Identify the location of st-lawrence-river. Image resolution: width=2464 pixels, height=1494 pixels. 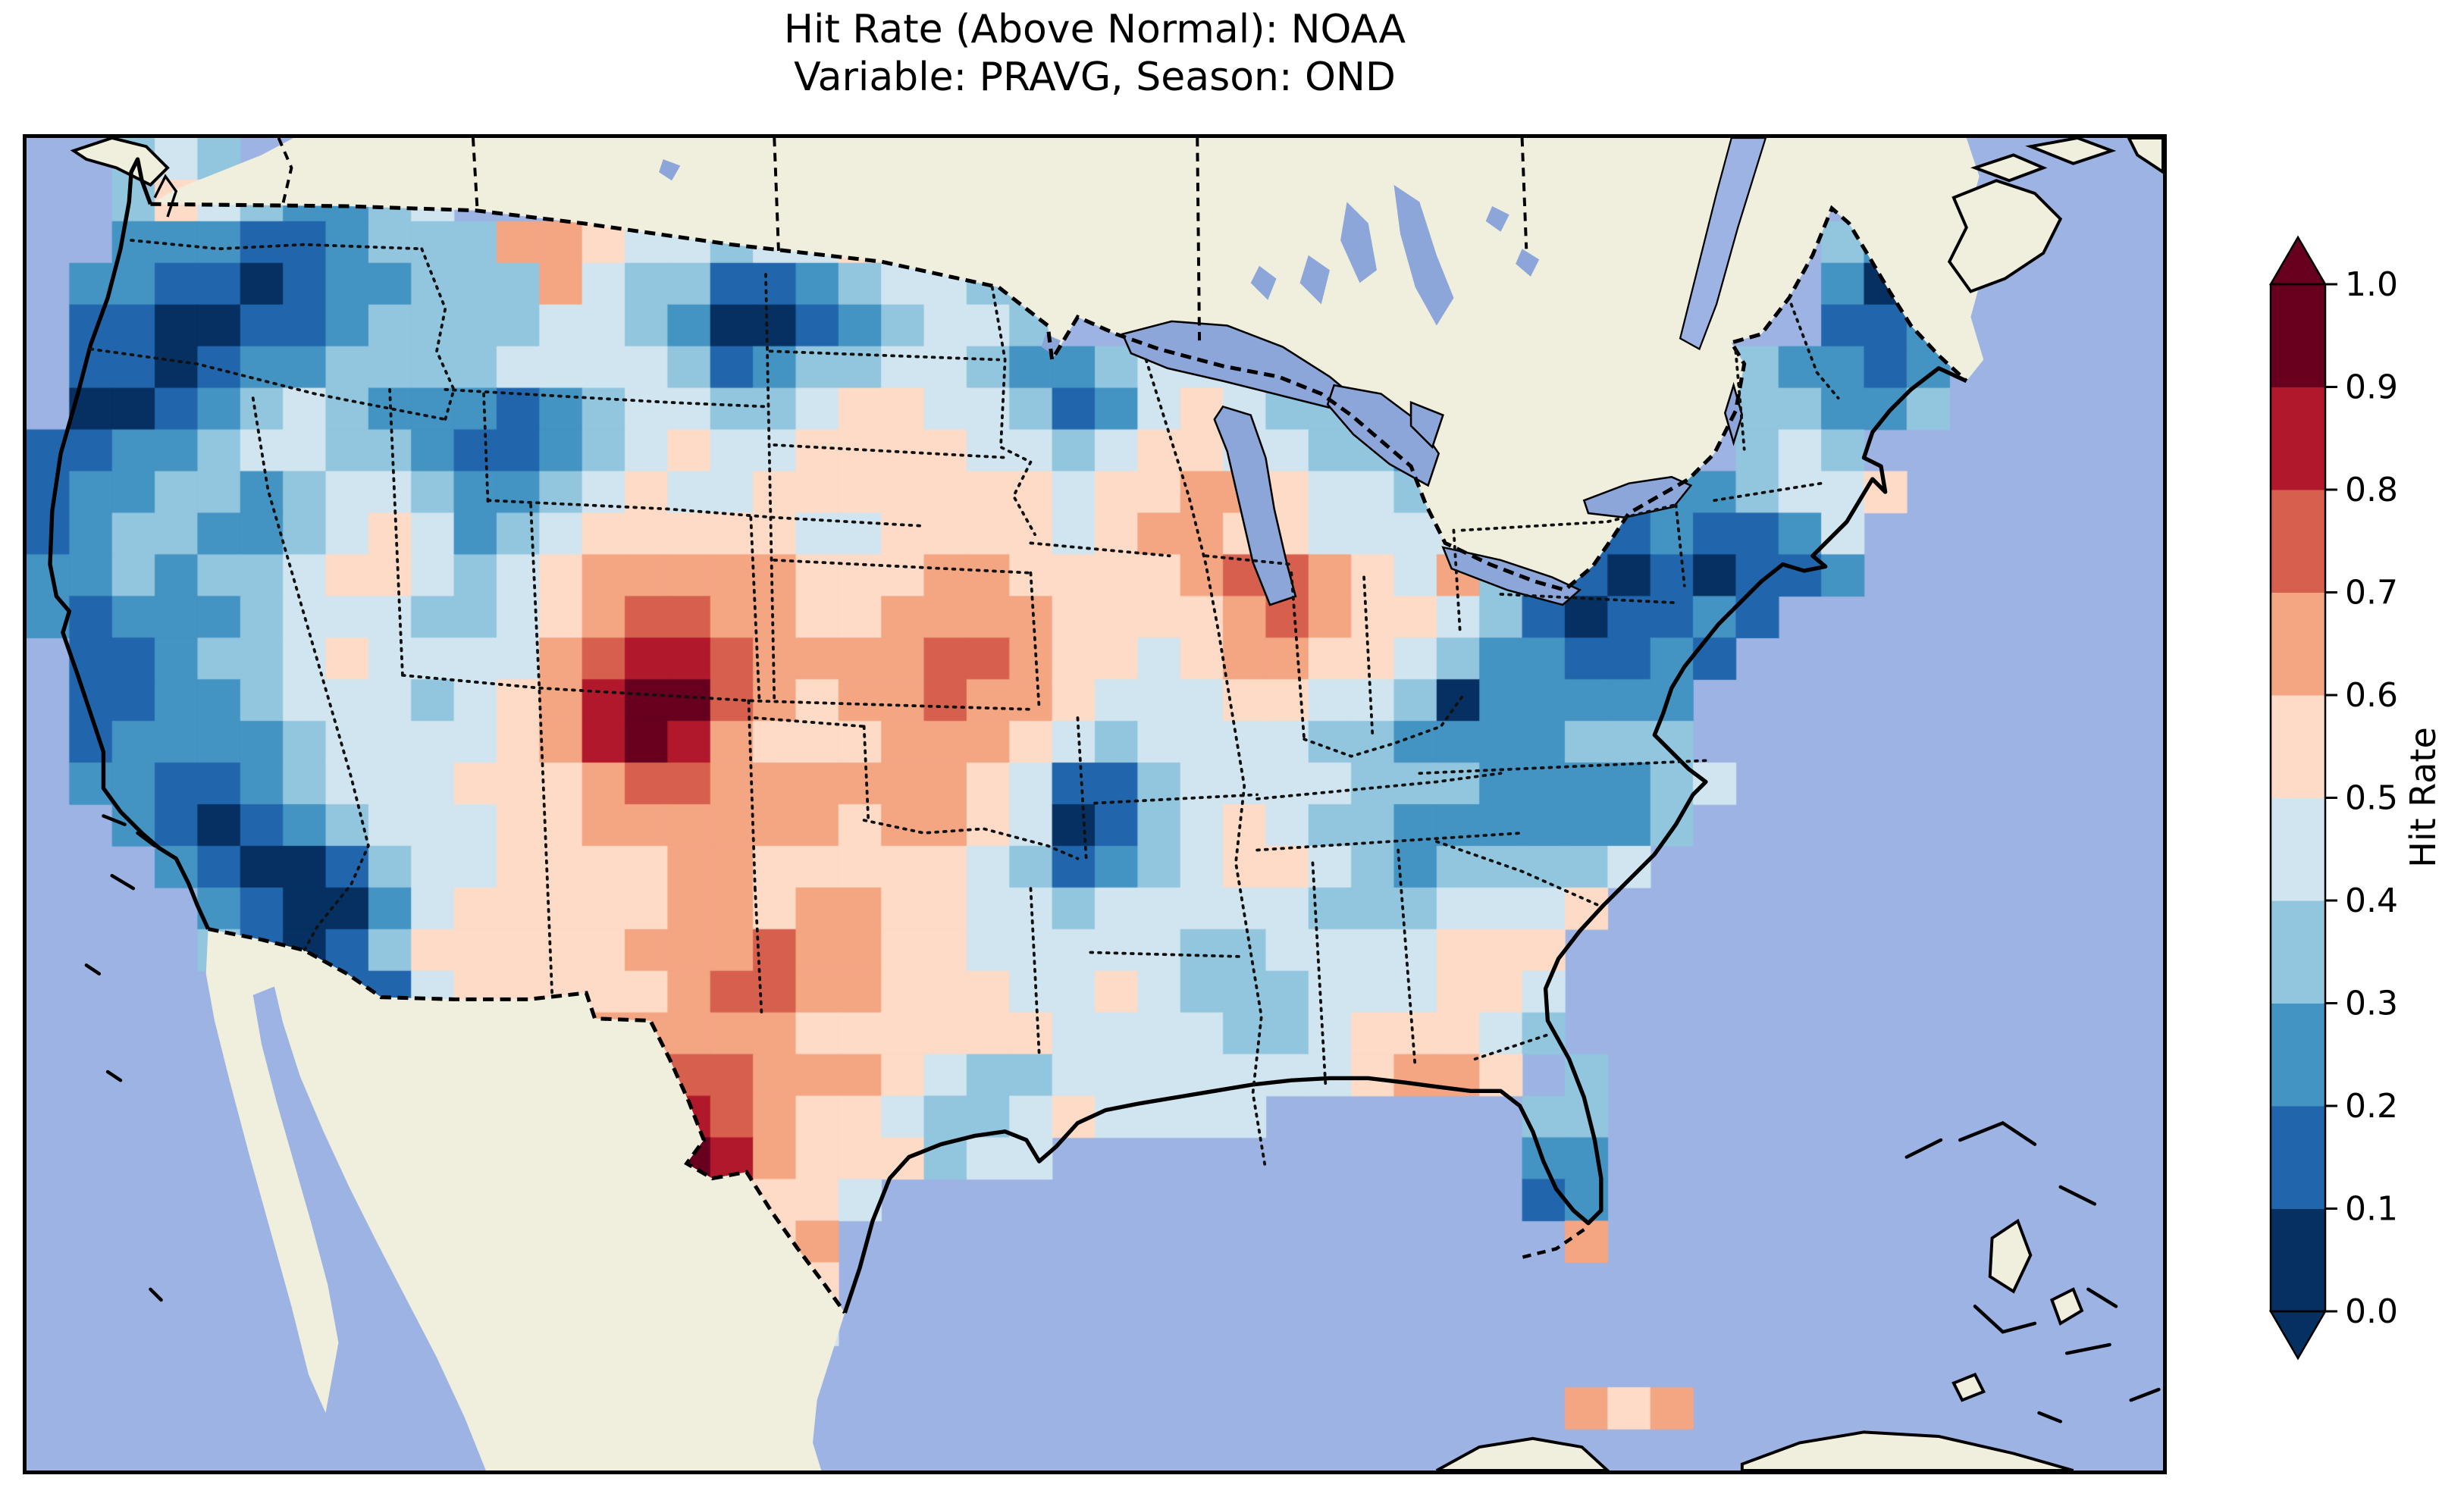
(1723, 244).